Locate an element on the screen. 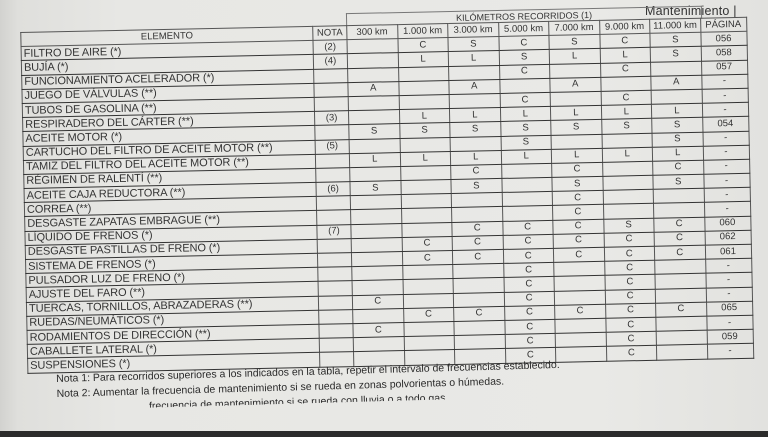 The image size is (768, 437). column-header: 7.000 km is located at coordinates (574, 28).